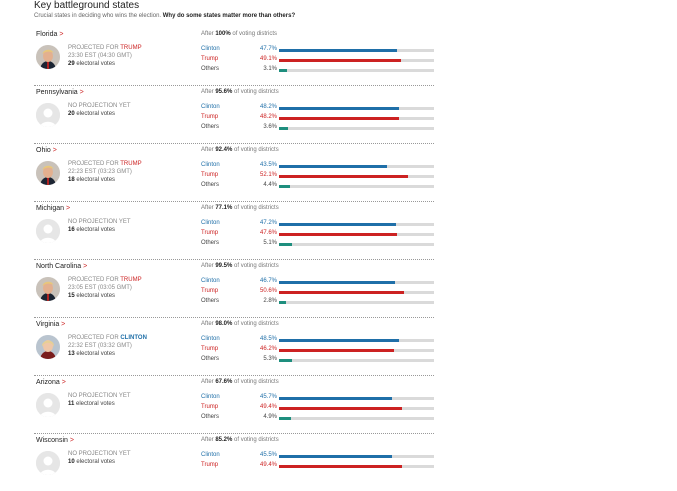  What do you see at coordinates (71, 64) in the screenshot?
I see `electoral-votes-count: 29` at bounding box center [71, 64].